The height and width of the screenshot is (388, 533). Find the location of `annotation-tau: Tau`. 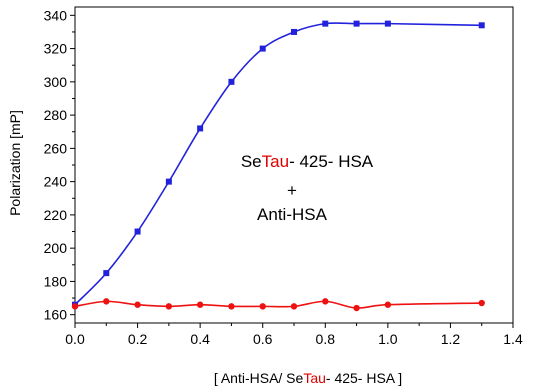

annotation-tau: Tau is located at coordinates (275, 161).